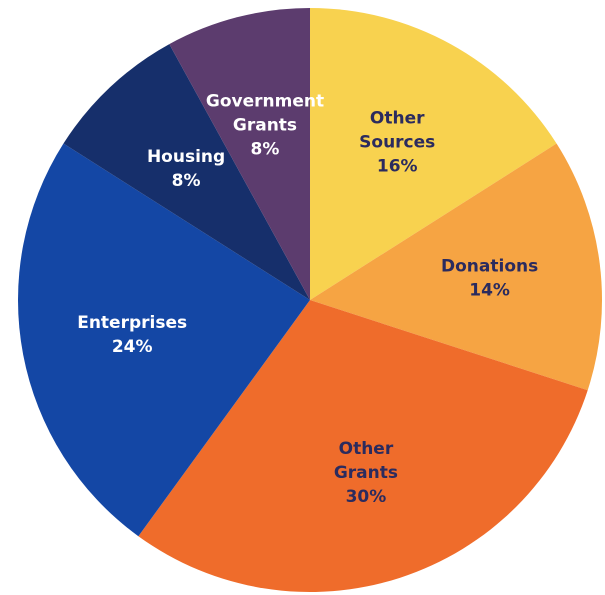 Image resolution: width=605 pixels, height=595 pixels. I want to click on pie-slice-government-grants, so click(239, 154).